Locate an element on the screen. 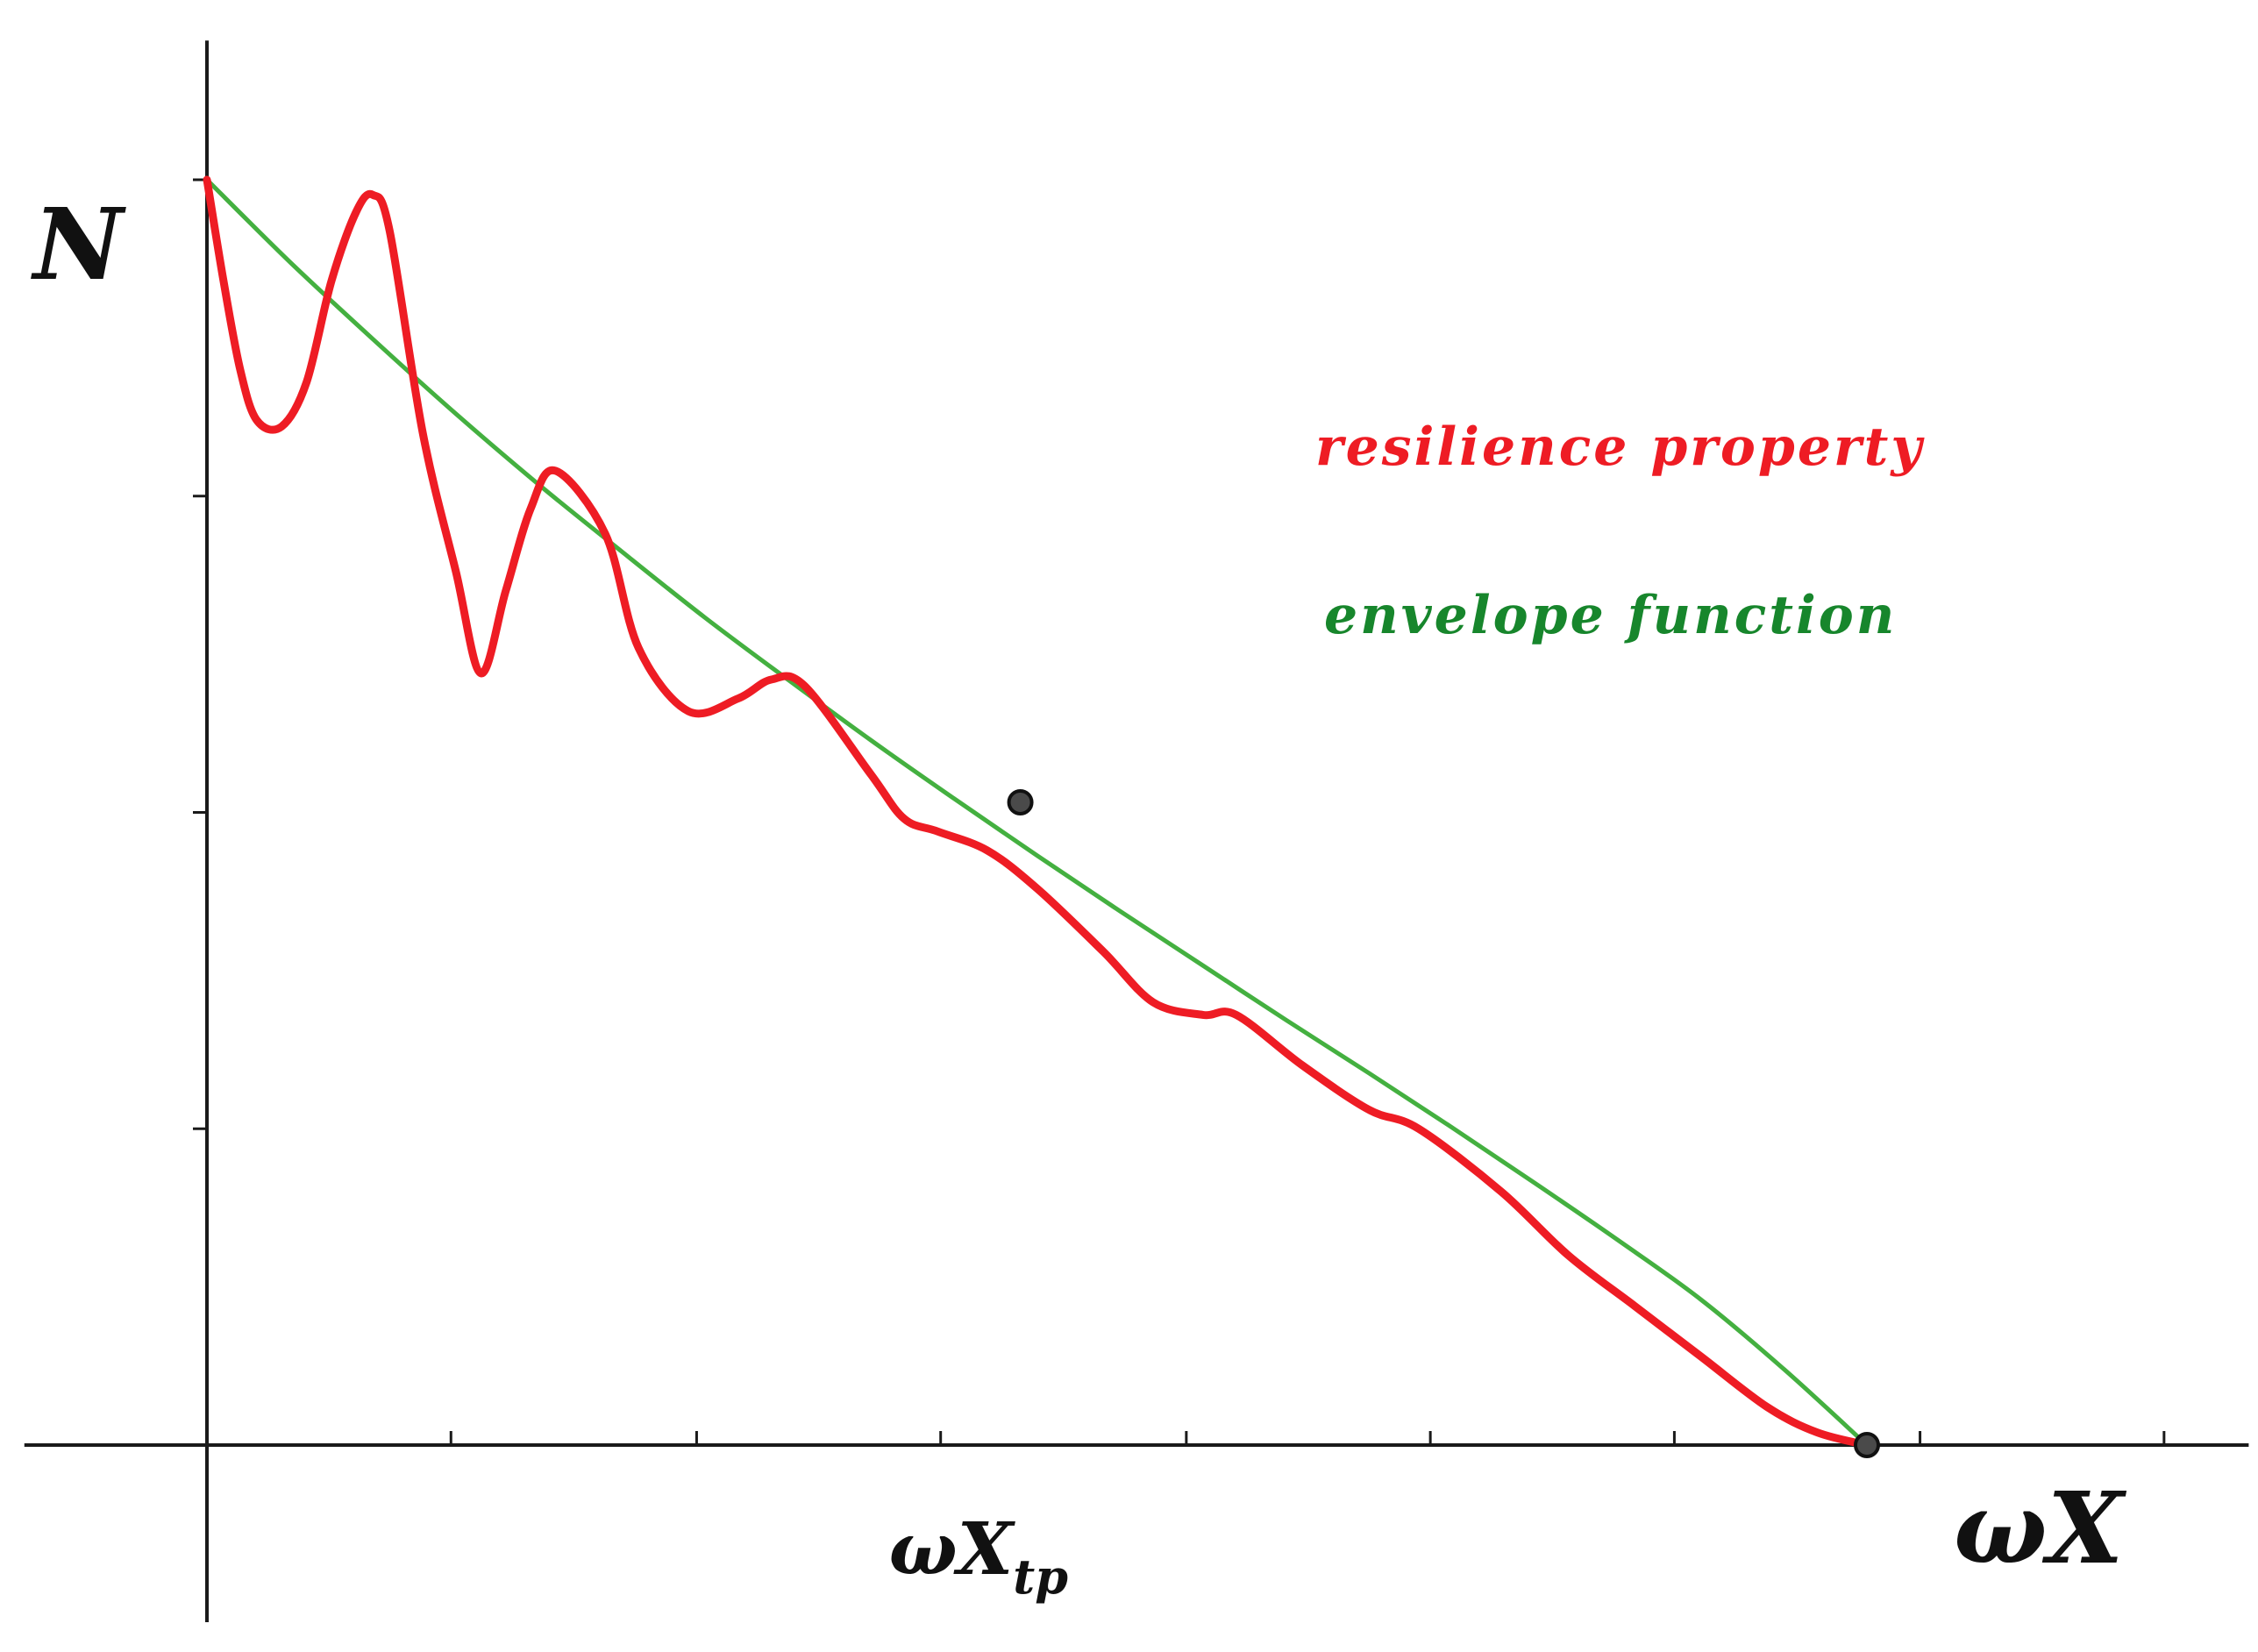 The width and height of the screenshot is (2258, 1652). legend-entry-resilience-property: resilience property is located at coordinates (1620, 447).